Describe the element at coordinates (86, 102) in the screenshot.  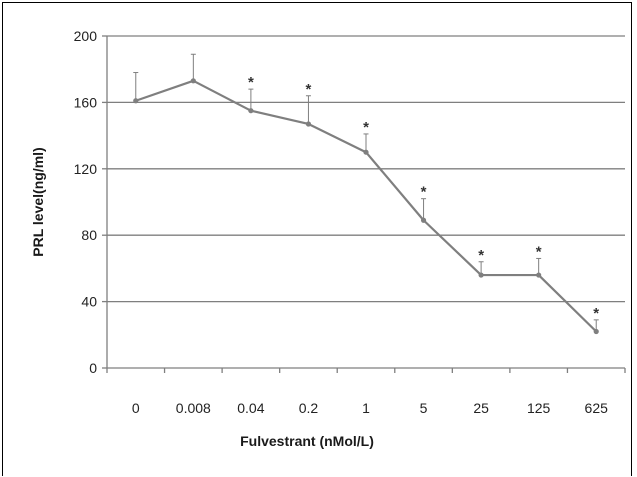
I see `y-tick-label: 160` at that location.